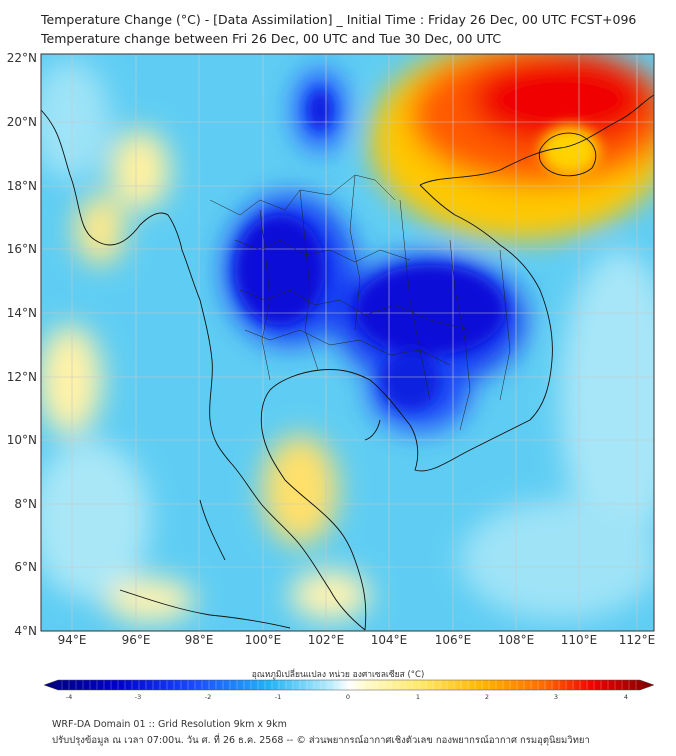 Image resolution: width=676 pixels, height=756 pixels. What do you see at coordinates (516, 640) in the screenshot?
I see `lon-label-108: 108°E` at bounding box center [516, 640].